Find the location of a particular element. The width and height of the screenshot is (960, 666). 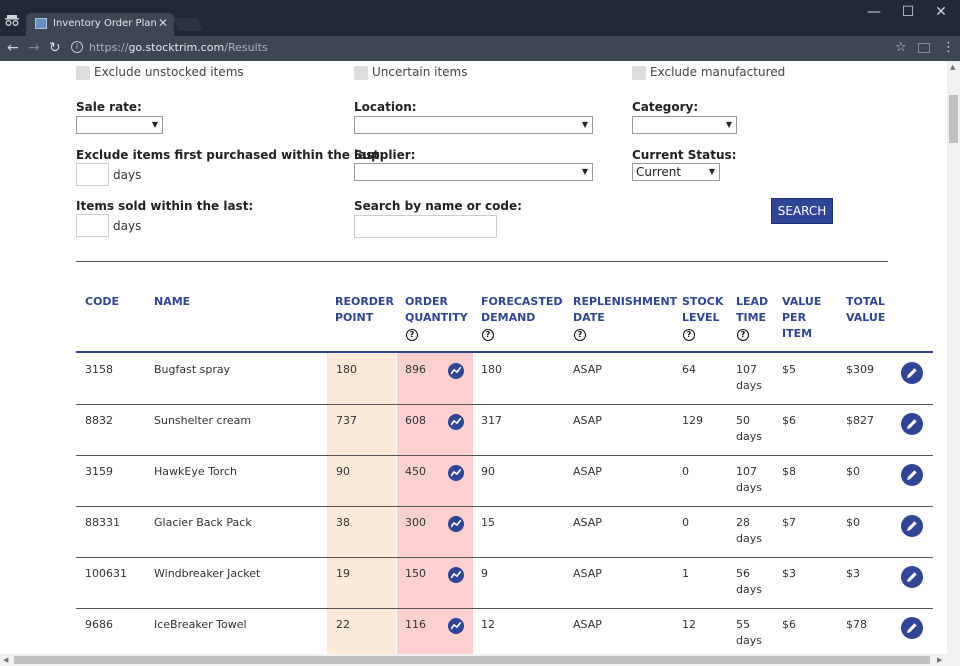

cell-stock-level: 64 is located at coordinates (689, 369).